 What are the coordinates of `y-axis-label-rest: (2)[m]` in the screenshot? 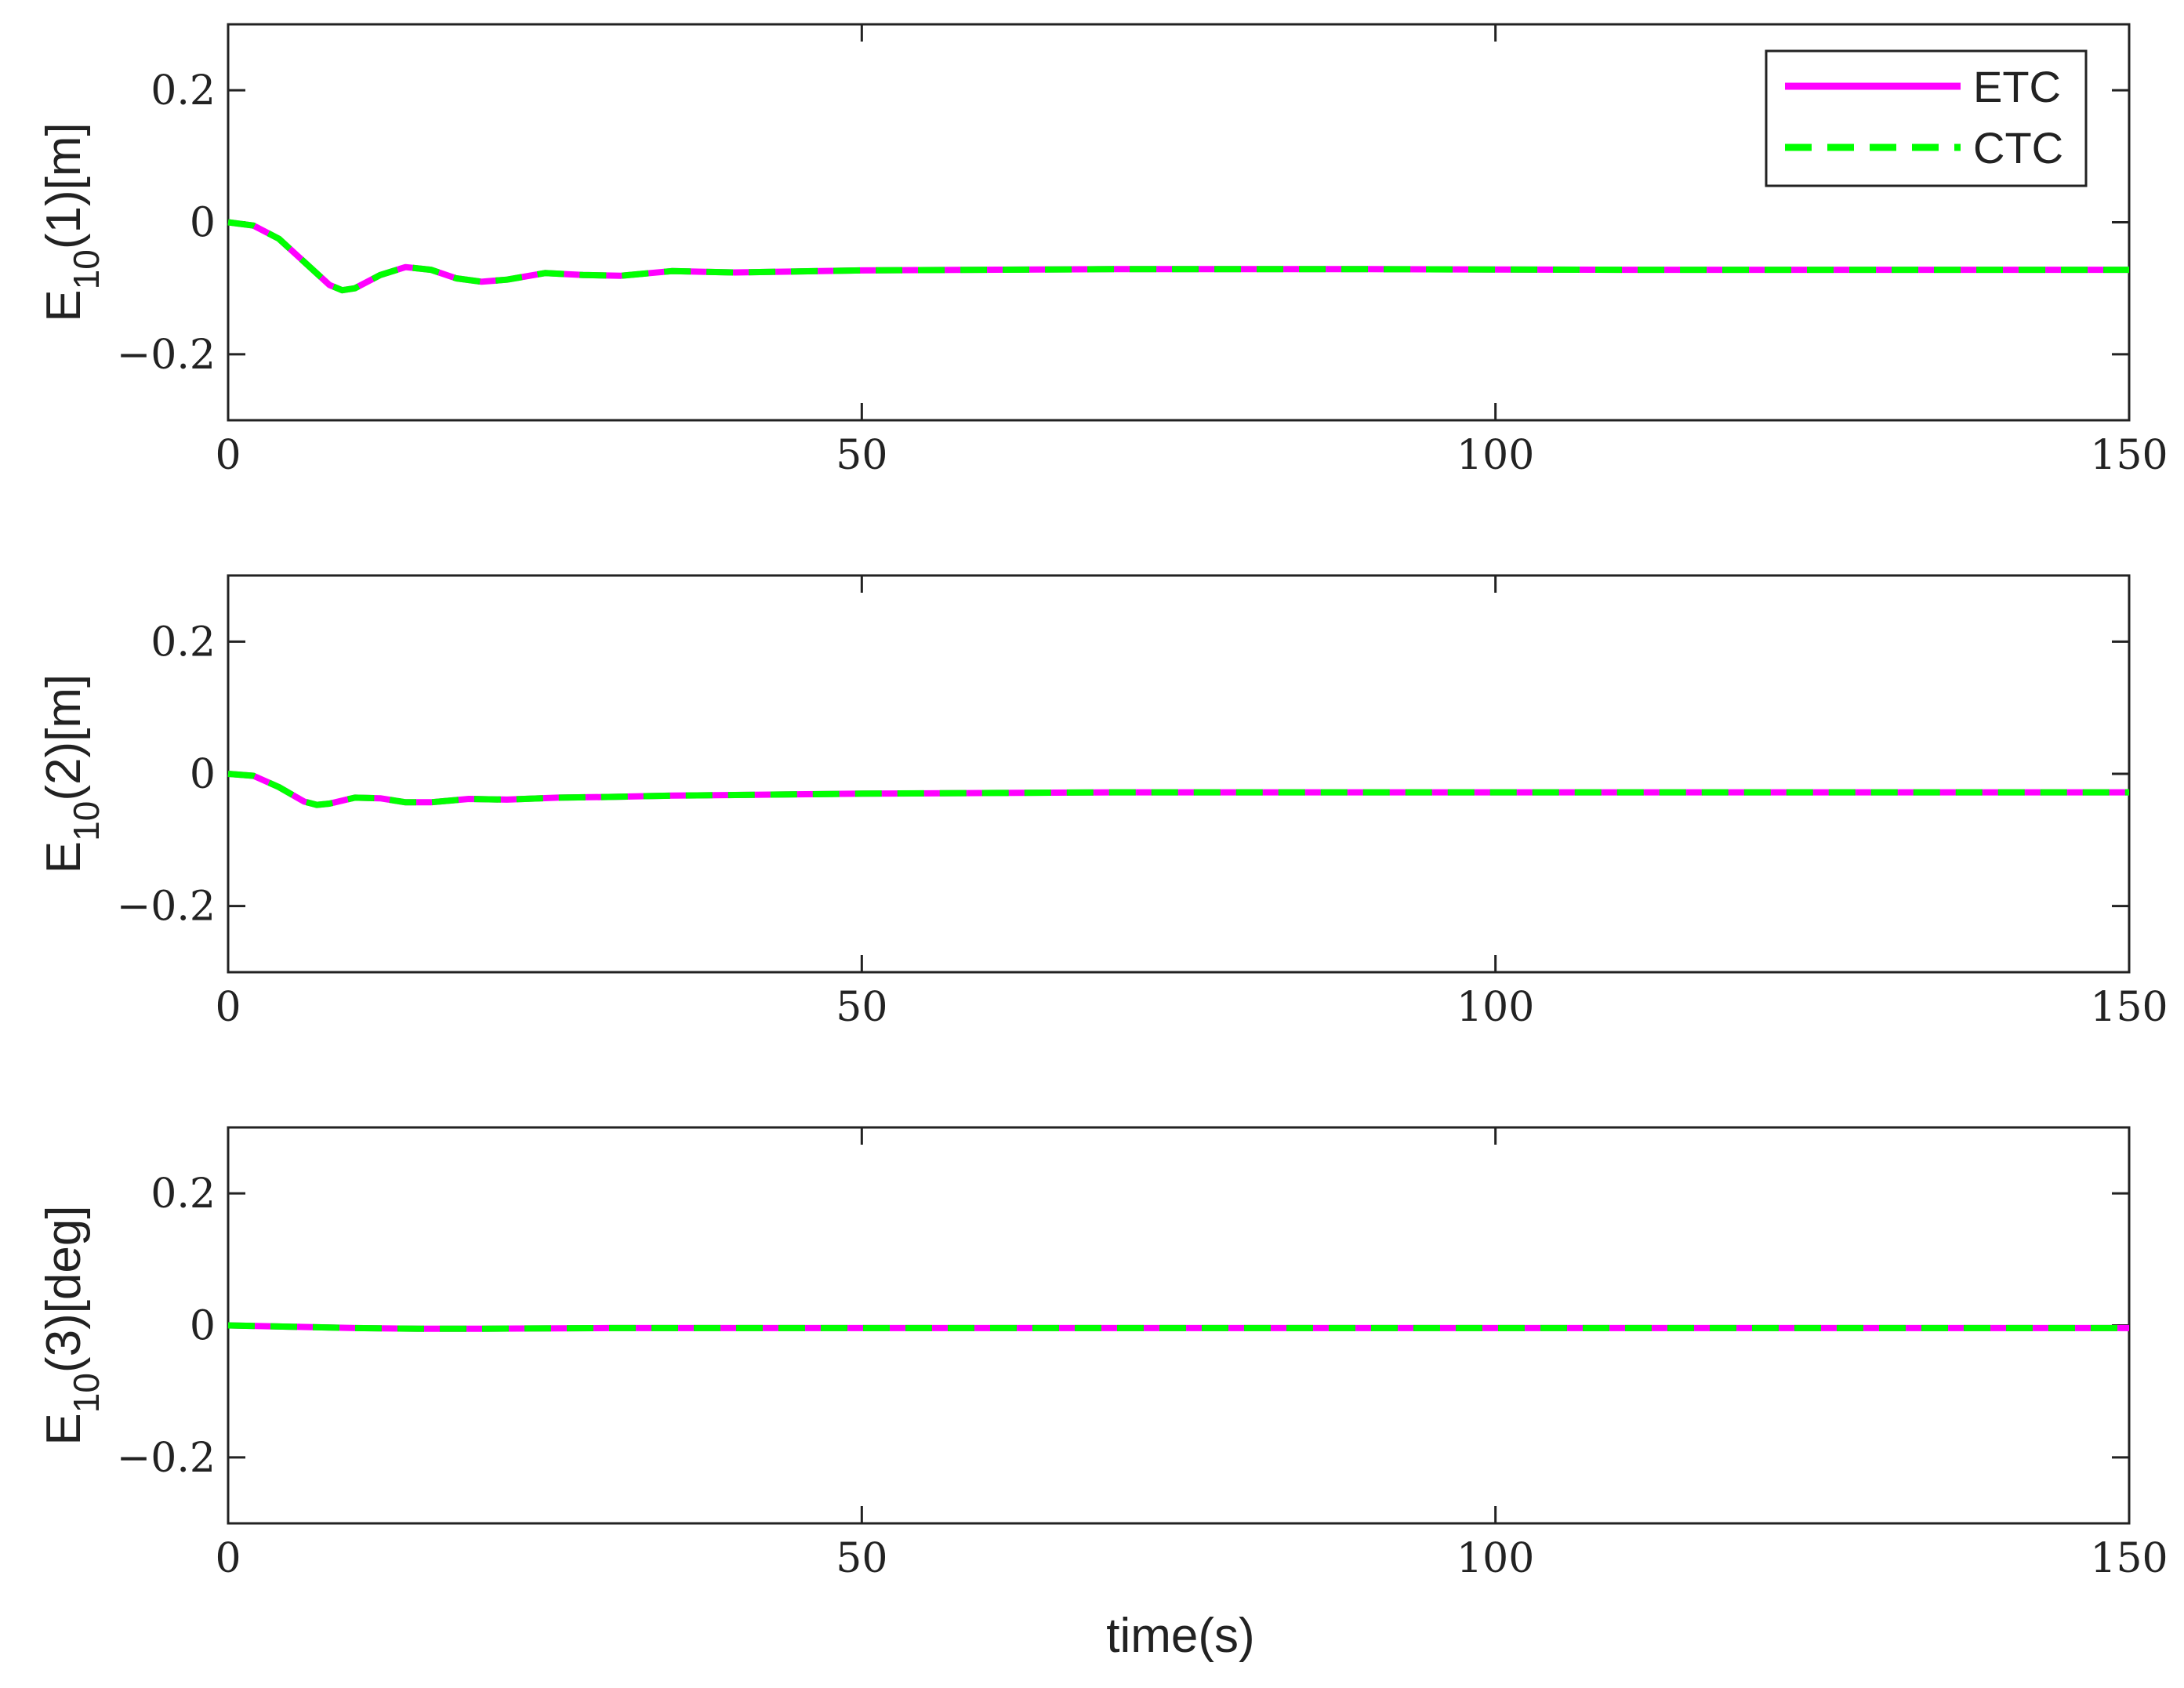 It's located at (64, 737).